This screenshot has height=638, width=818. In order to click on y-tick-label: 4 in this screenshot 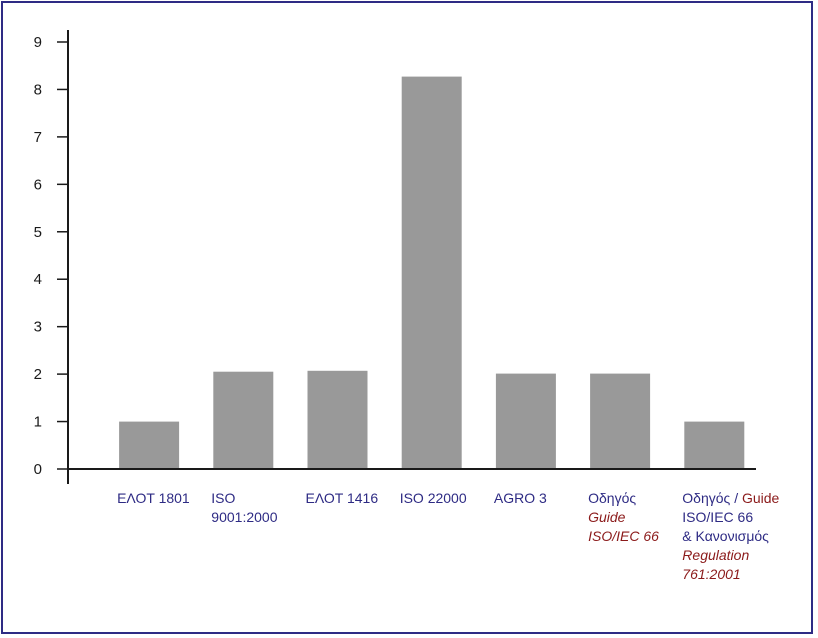, I will do `click(38, 279)`.